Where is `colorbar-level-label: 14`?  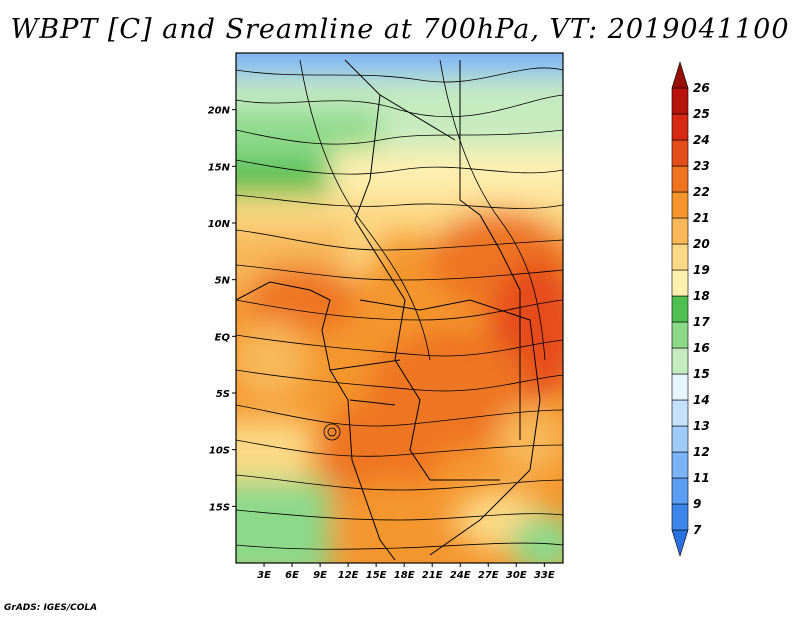
colorbar-level-label: 14 is located at coordinates (701, 400).